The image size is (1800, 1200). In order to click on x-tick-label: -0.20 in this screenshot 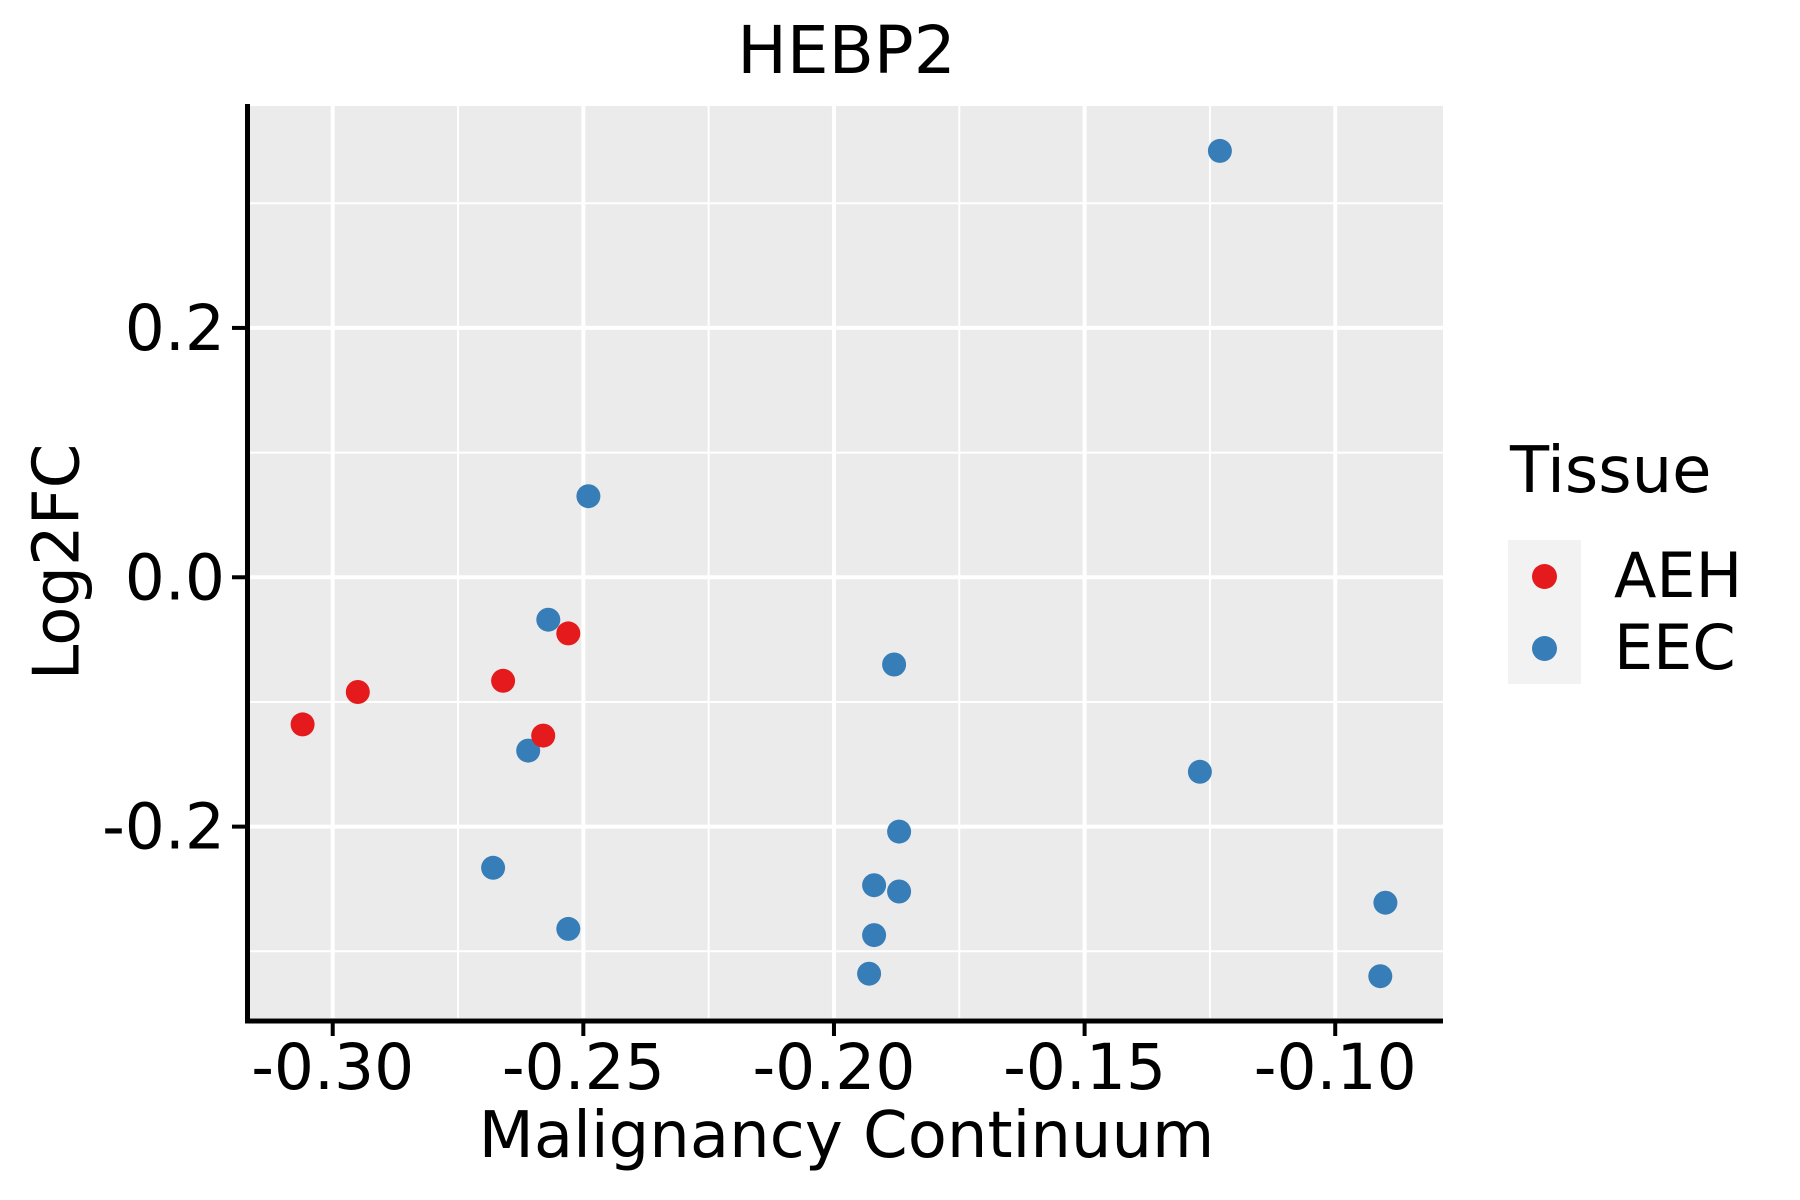, I will do `click(833, 1067)`.